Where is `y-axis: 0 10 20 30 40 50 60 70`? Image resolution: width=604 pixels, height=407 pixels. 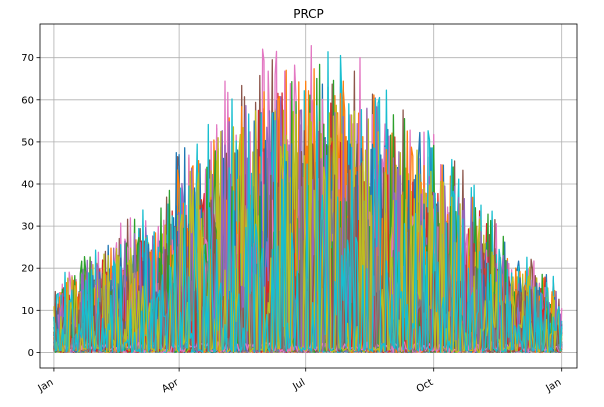
y-axis: 0 10 20 30 40 50 60 70 is located at coordinates (30, 206).